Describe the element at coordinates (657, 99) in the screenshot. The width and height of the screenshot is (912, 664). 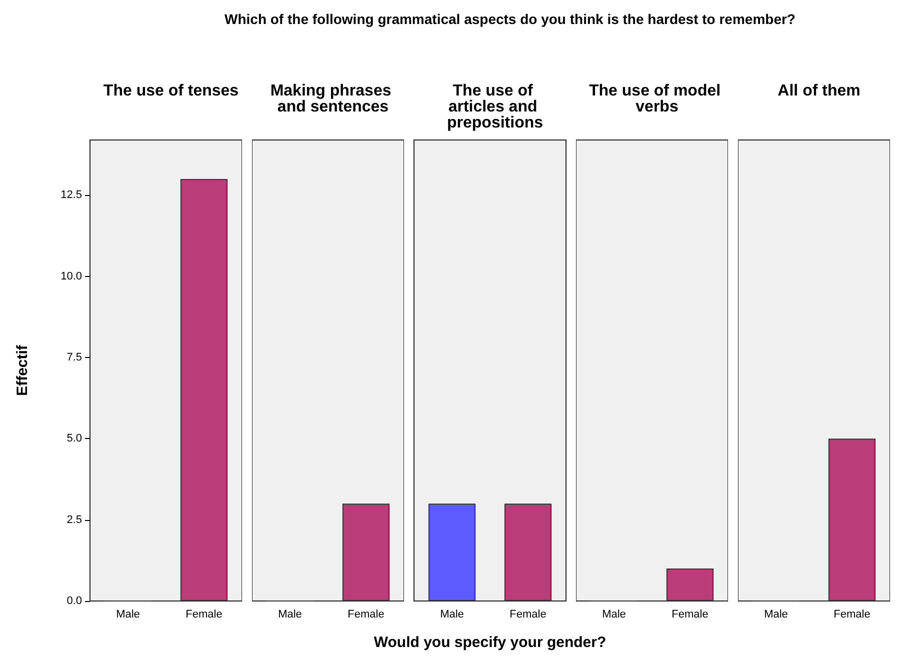
I see `chart-title: The use of model verbs` at that location.